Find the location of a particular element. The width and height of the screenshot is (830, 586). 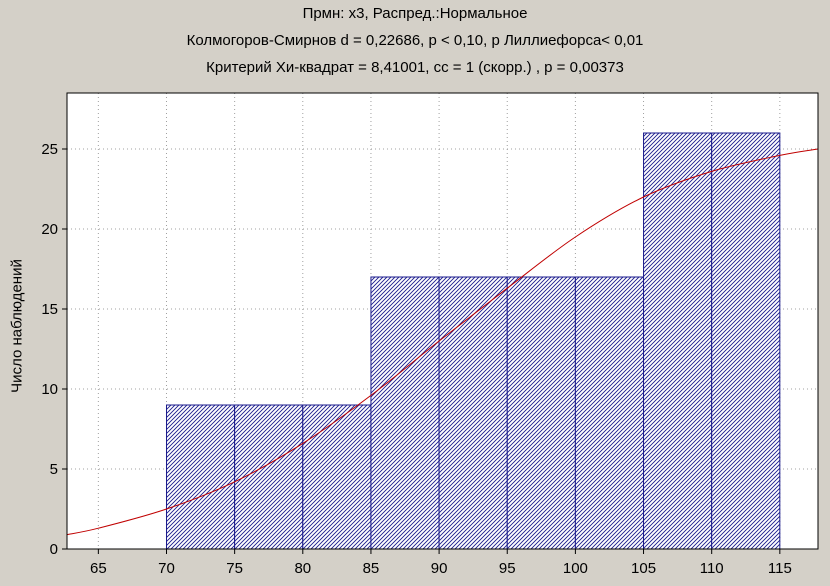

x-tick-label-85: 85 is located at coordinates (371, 568).